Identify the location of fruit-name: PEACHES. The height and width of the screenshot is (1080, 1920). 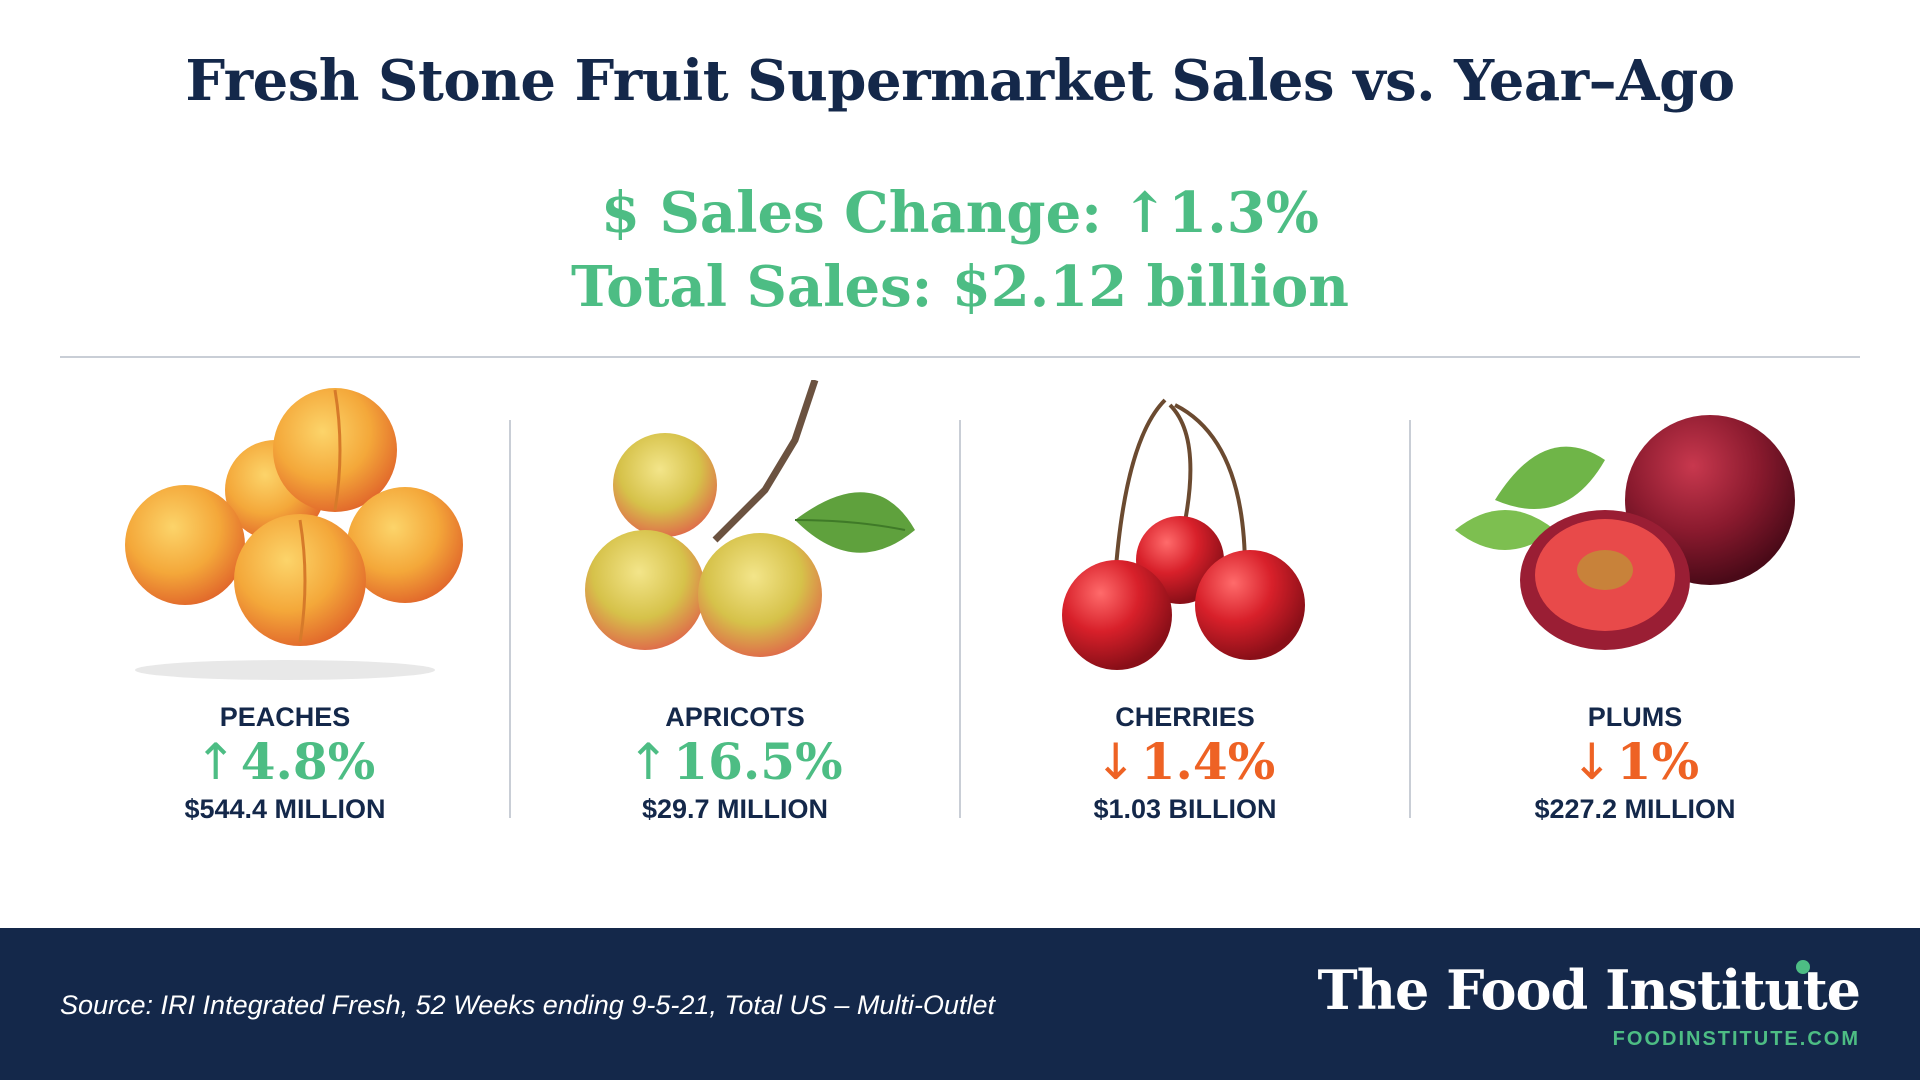
(285, 717).